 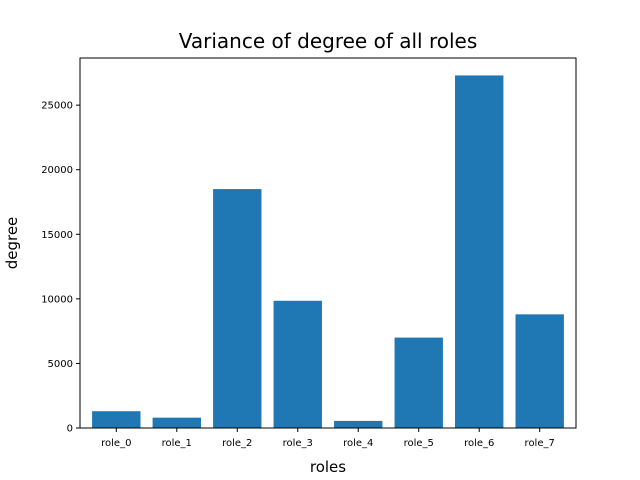 I want to click on y-tick-label: 25000, so click(x=57, y=106).